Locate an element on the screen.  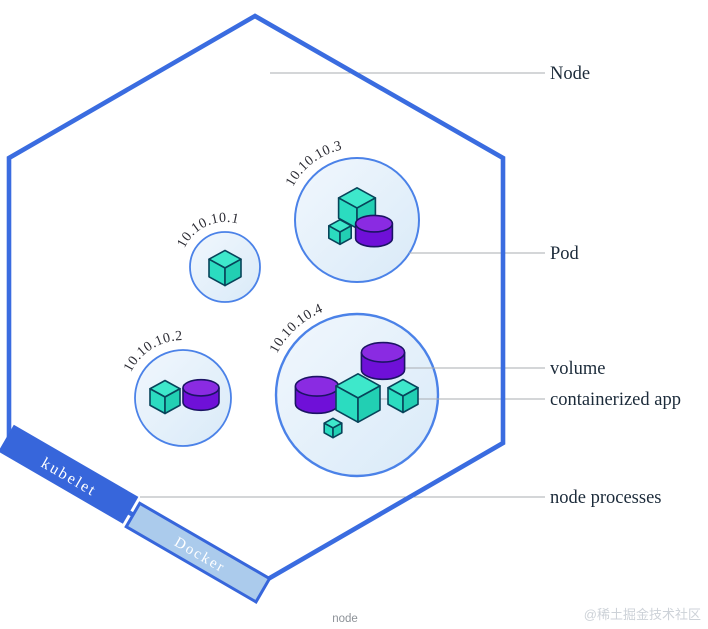
kubelet-band: kubelet is located at coordinates (69, 474).